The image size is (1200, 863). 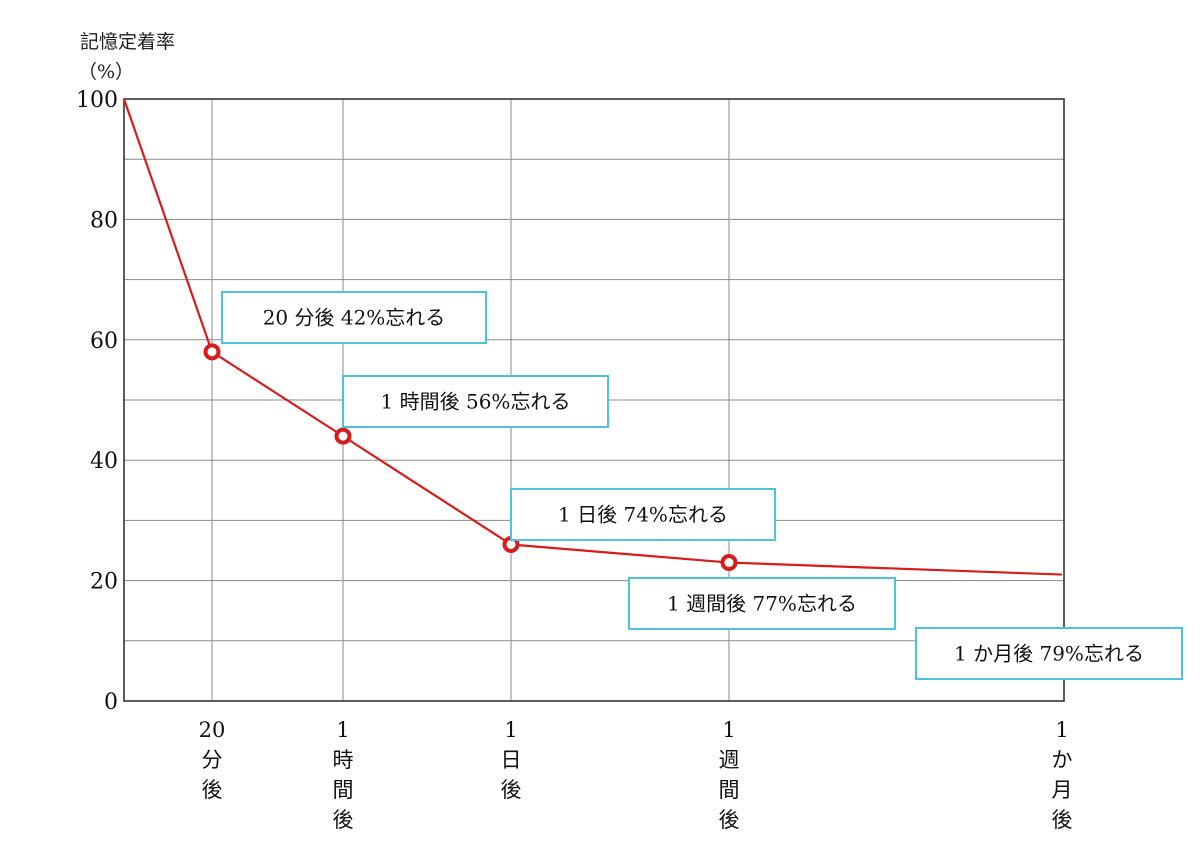 I want to click on y-tick-label: 60, so click(x=104, y=341).